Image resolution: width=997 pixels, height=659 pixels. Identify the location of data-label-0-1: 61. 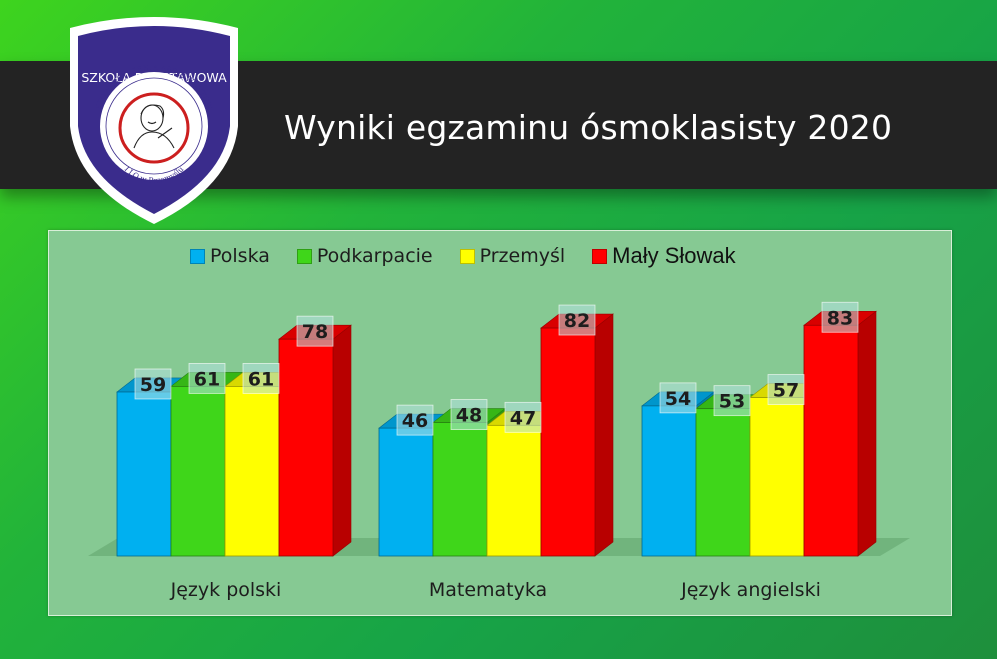
(207, 379).